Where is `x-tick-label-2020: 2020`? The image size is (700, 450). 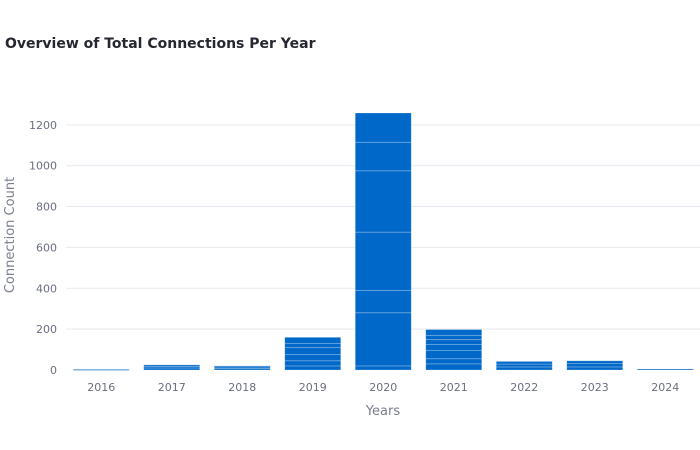 x-tick-label-2020: 2020 is located at coordinates (383, 387).